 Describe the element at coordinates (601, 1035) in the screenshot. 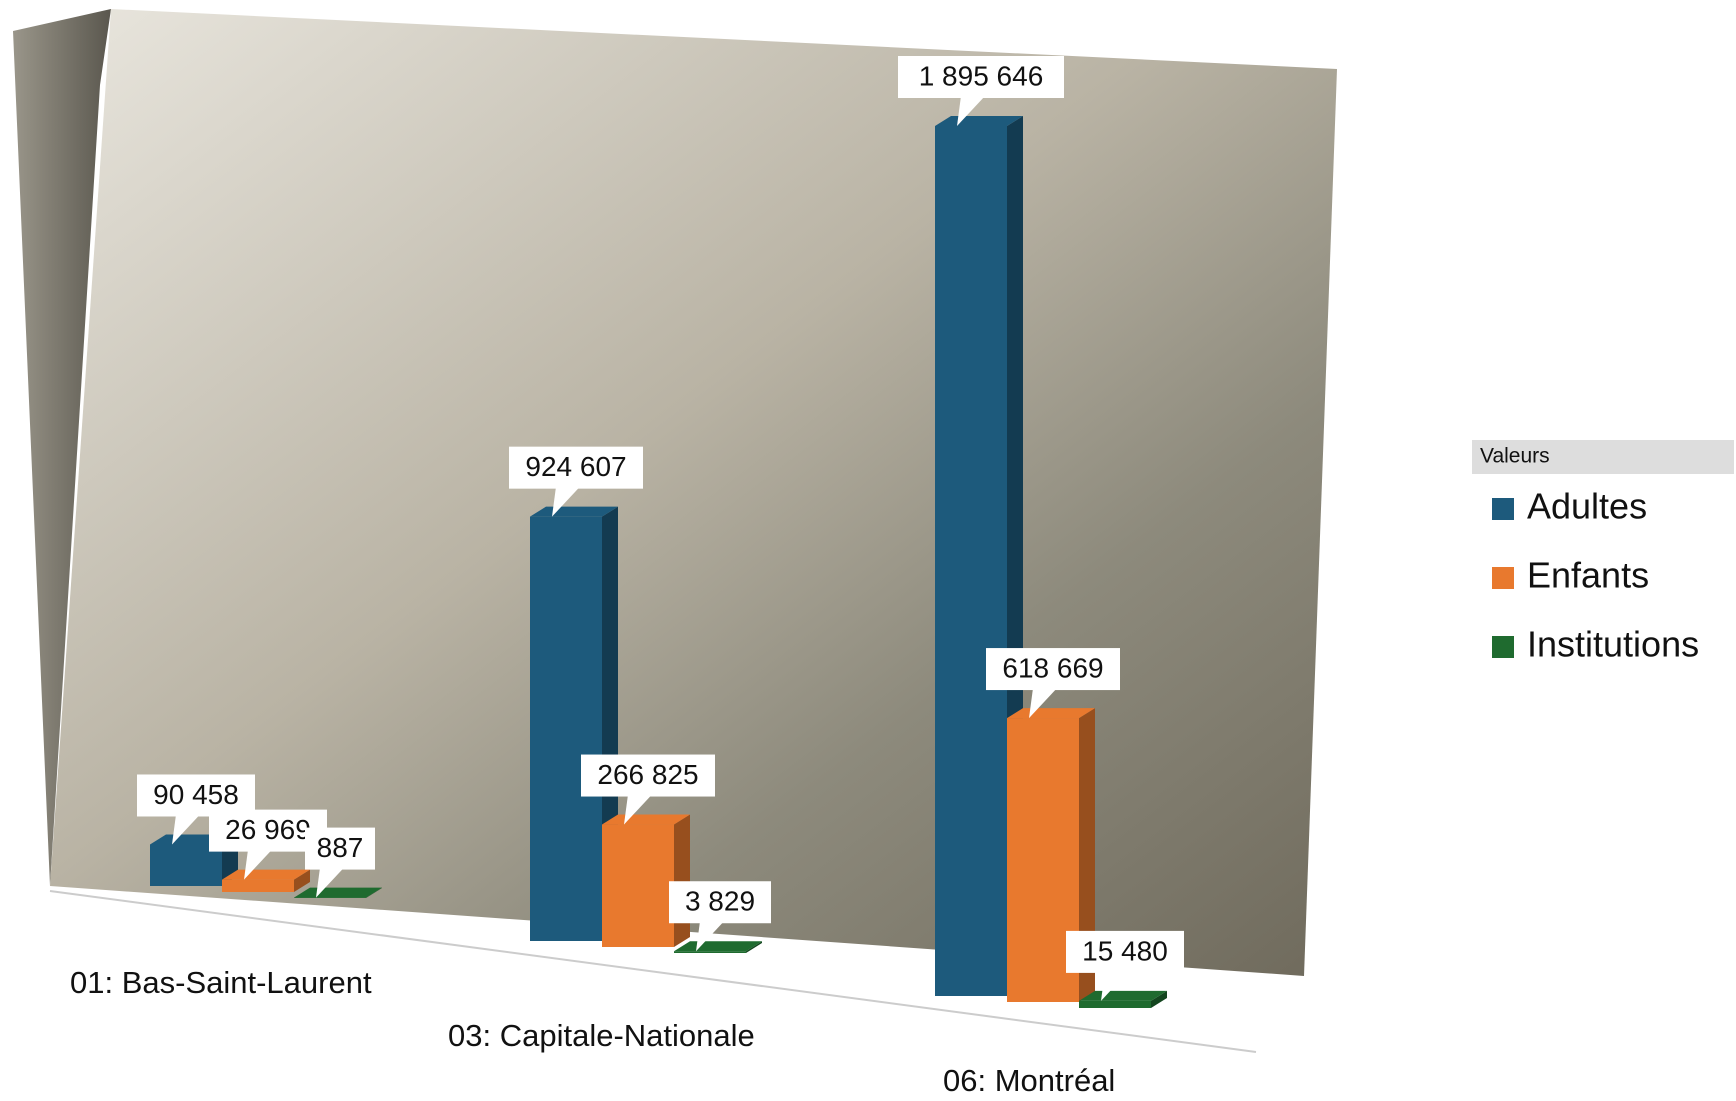

I see `x-tick-label: 03: Capitale-Nationale` at that location.